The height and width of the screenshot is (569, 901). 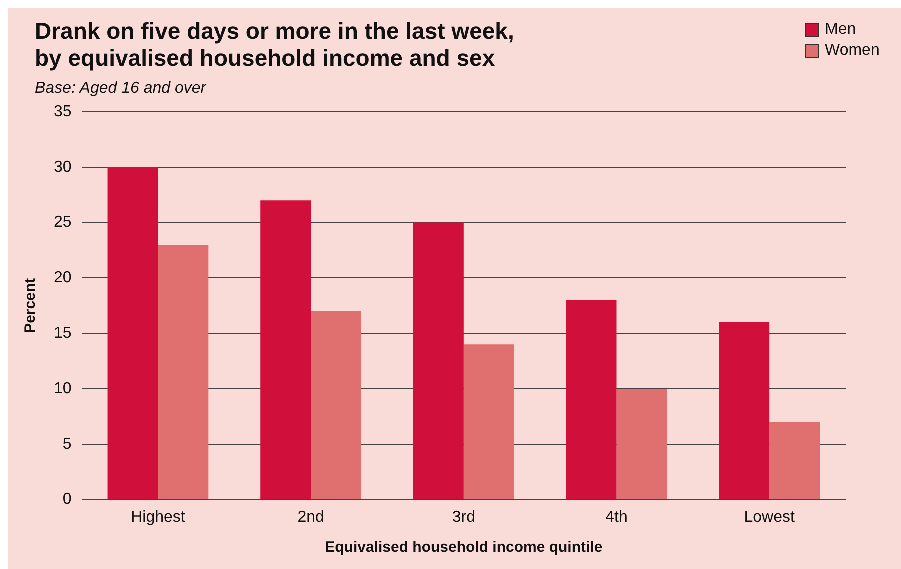 What do you see at coordinates (840, 29) in the screenshot?
I see `legend-label: Men` at bounding box center [840, 29].